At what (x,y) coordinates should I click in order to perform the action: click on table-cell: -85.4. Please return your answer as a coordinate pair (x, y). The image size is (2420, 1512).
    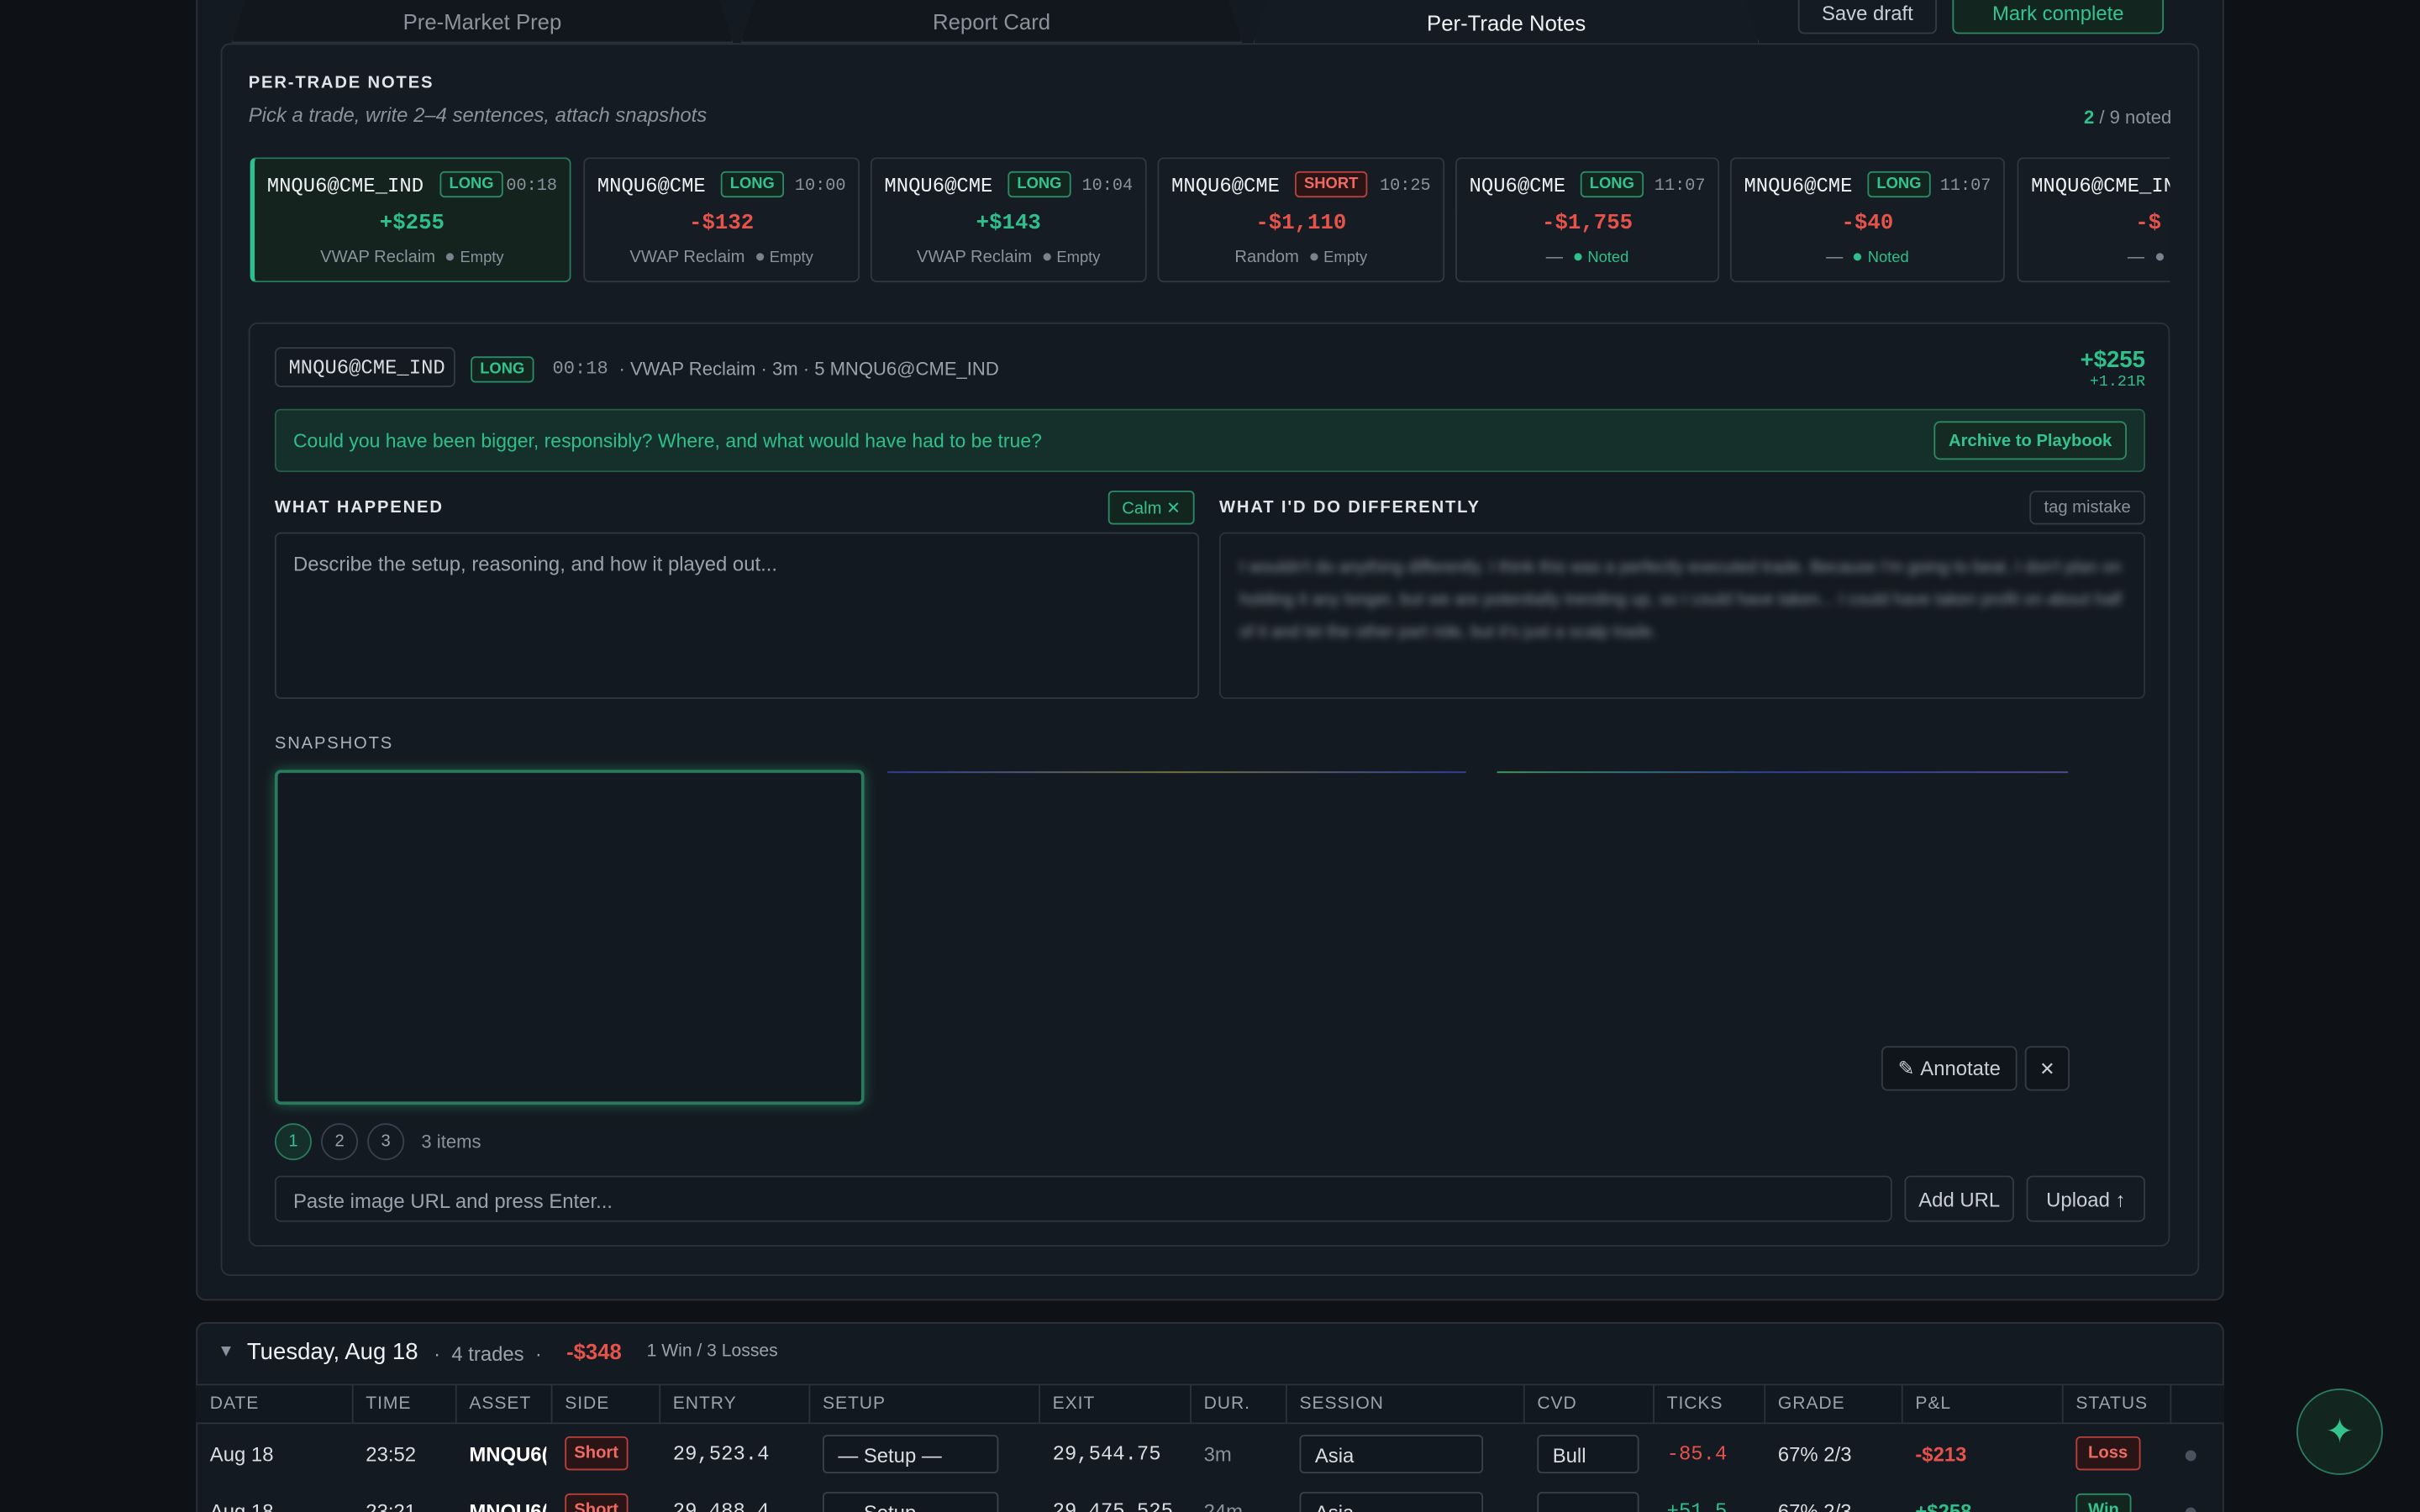
    Looking at the image, I should click on (1697, 1454).